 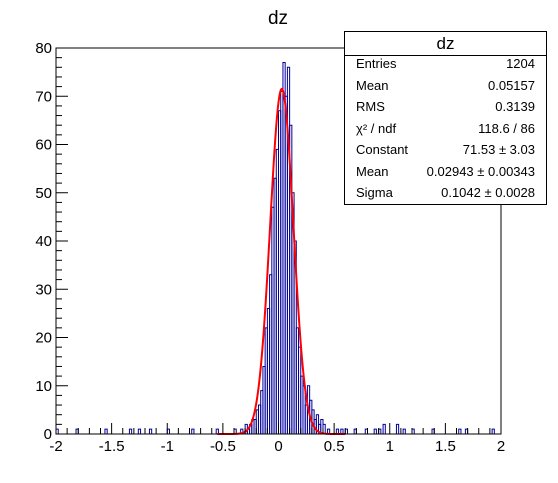 I want to click on stats-row-label: χ² / ndf, so click(x=376, y=128).